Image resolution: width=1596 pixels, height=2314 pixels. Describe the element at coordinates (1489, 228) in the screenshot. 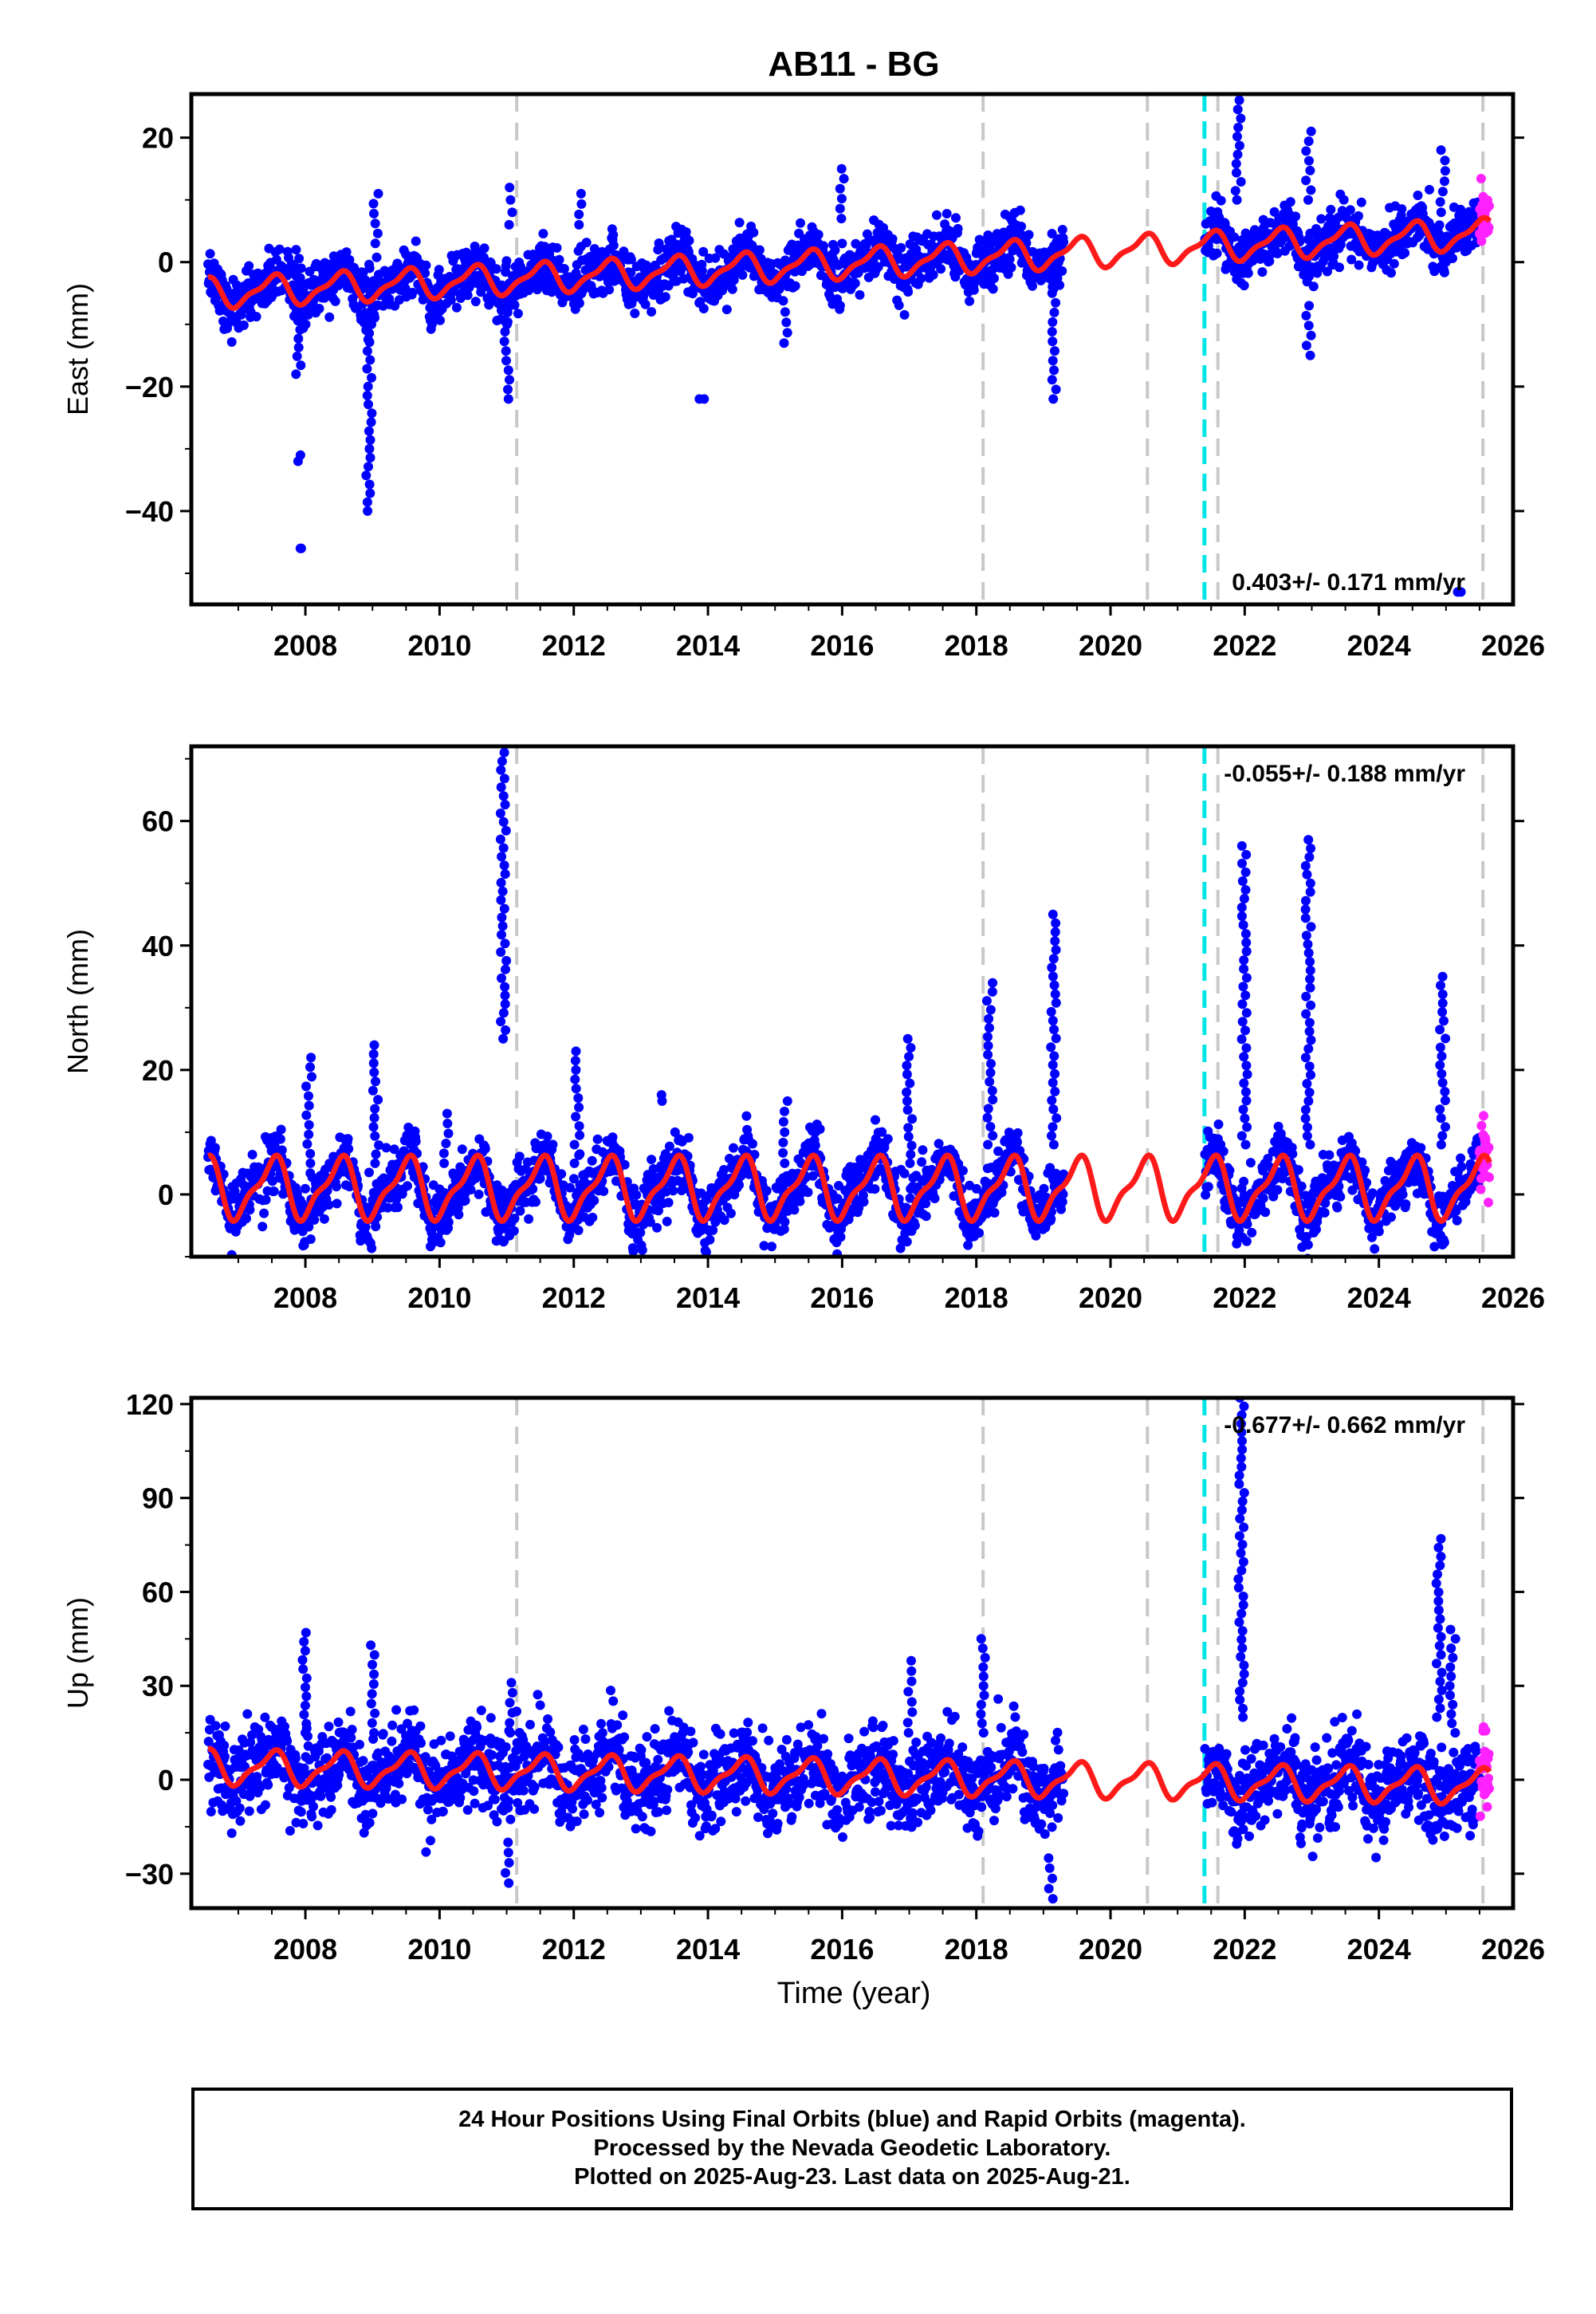

I see `rapid-point` at that location.